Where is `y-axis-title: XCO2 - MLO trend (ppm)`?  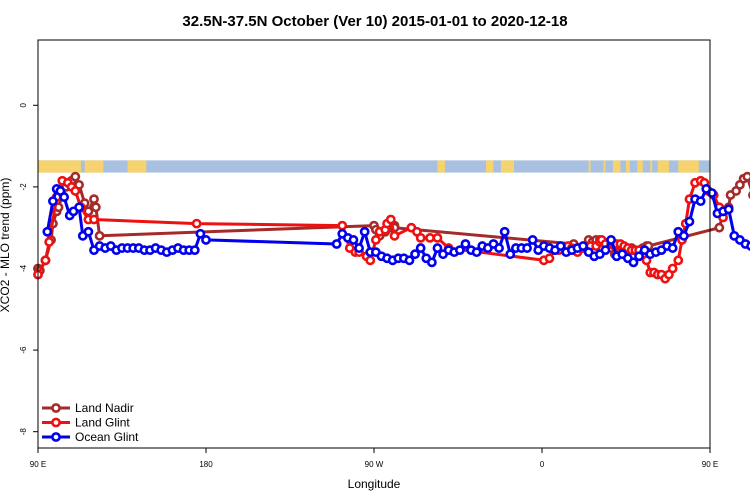
y-axis-title: XCO2 - MLO trend (ppm) is located at coordinates (6, 245).